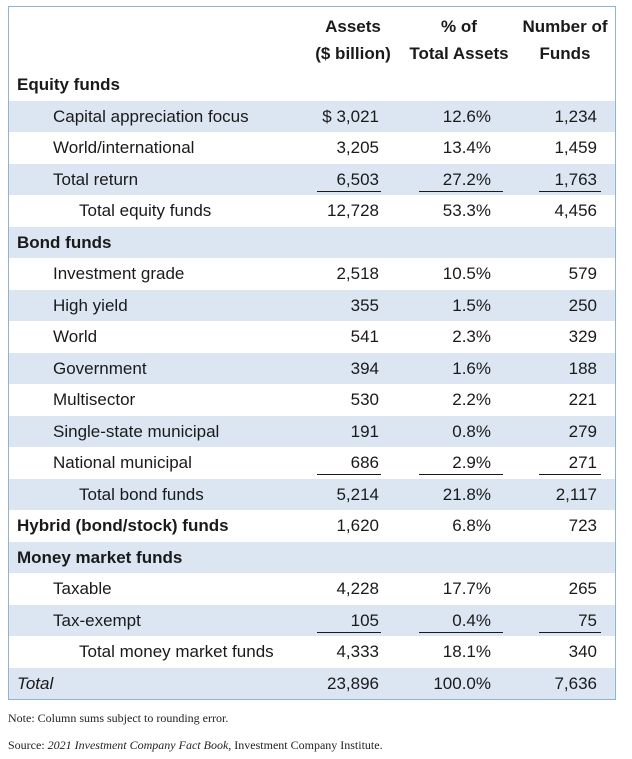  Describe the element at coordinates (357, 179) in the screenshot. I see `assets-value: 6,503` at that location.